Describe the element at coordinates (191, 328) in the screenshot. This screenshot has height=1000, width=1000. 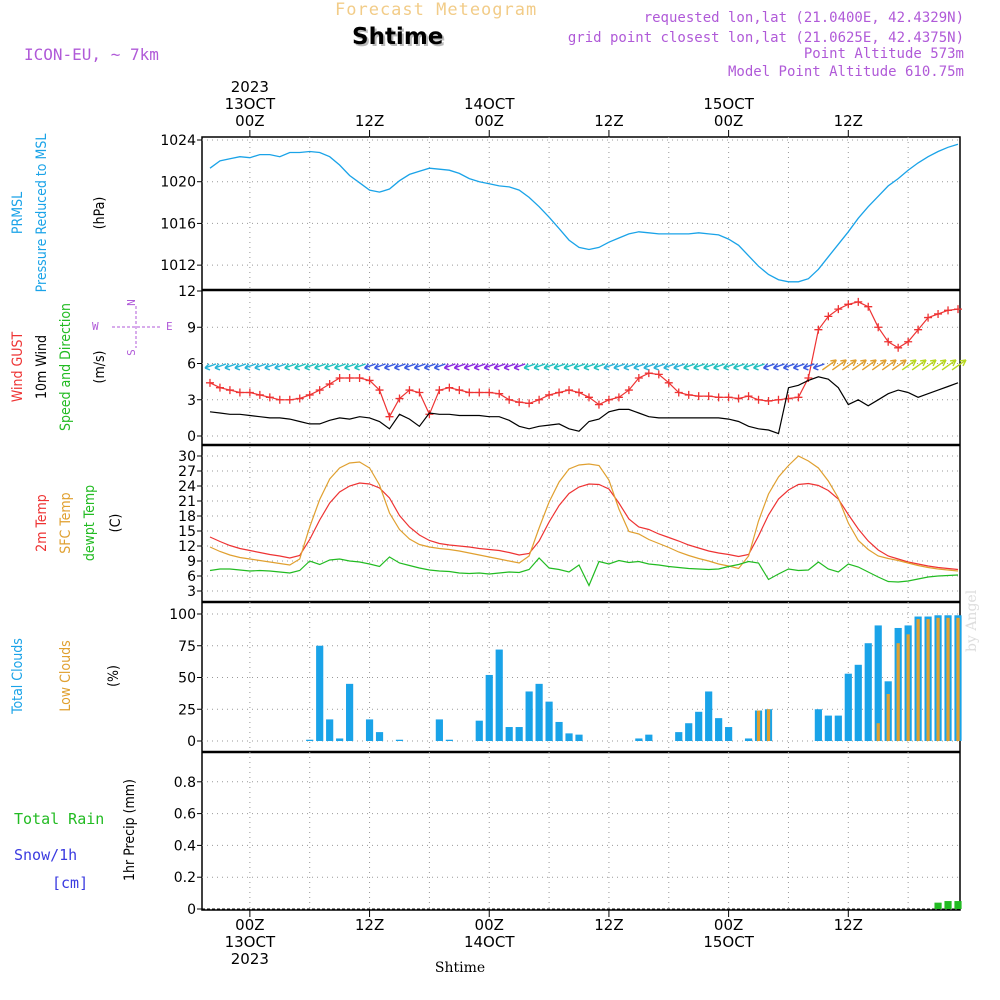
I see `y-tick-label: 9` at that location.